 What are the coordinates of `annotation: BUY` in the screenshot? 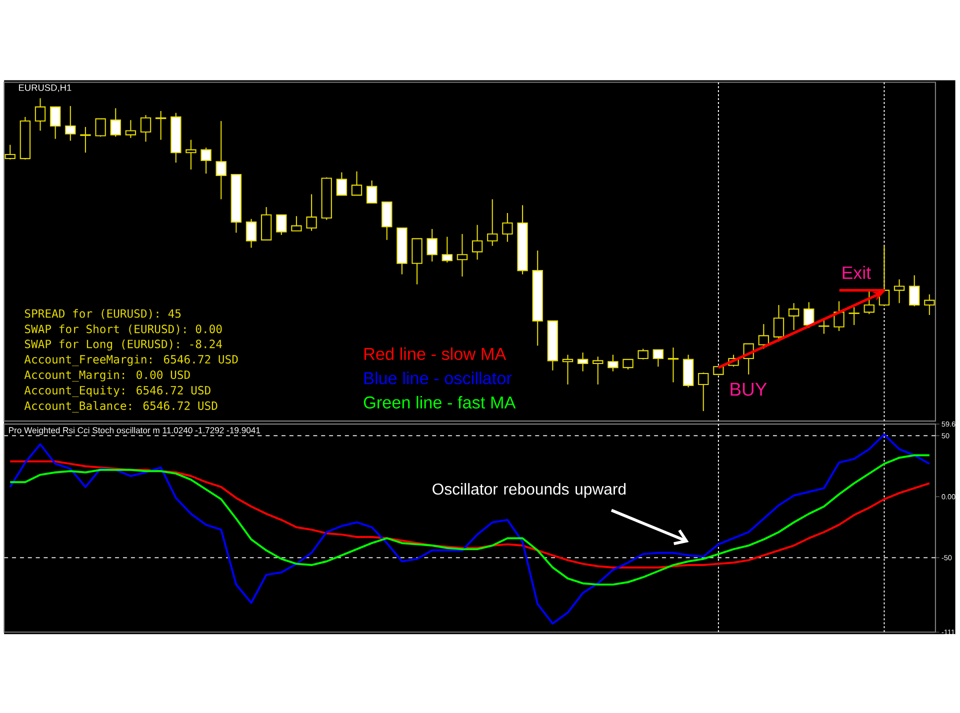 It's located at (748, 389).